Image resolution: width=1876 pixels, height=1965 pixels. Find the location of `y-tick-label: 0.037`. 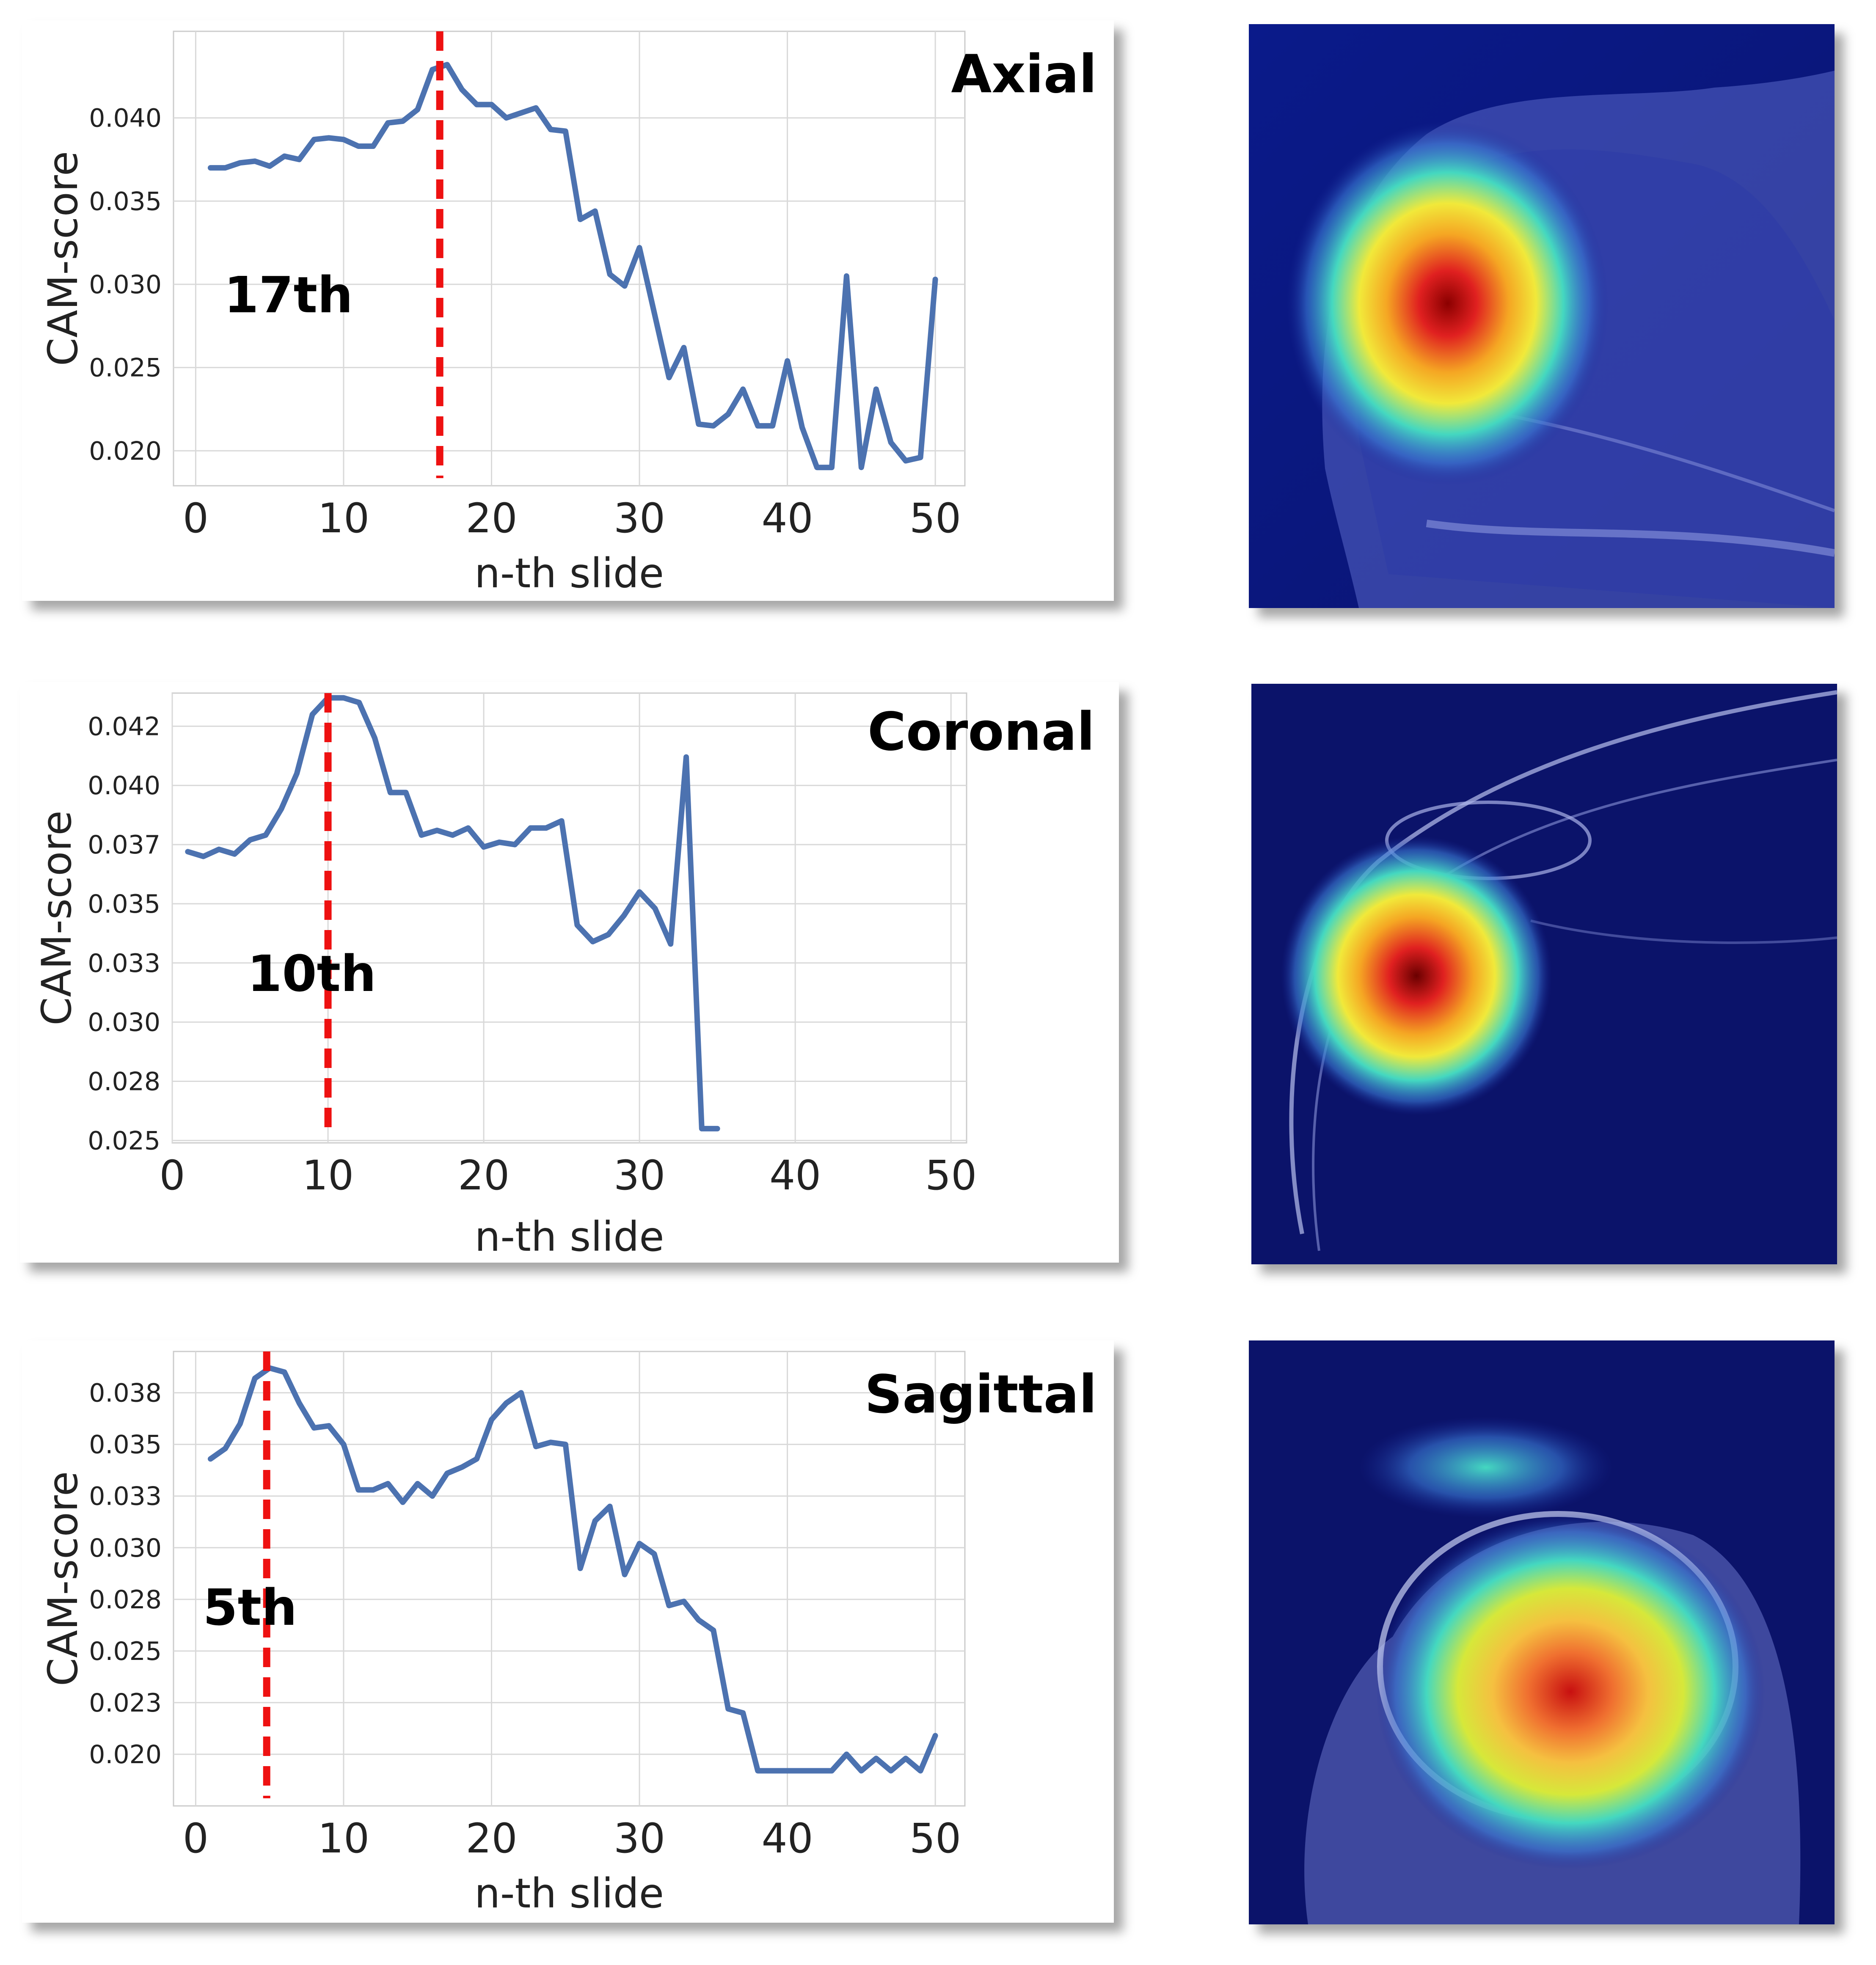

y-tick-label: 0.037 is located at coordinates (124, 845).